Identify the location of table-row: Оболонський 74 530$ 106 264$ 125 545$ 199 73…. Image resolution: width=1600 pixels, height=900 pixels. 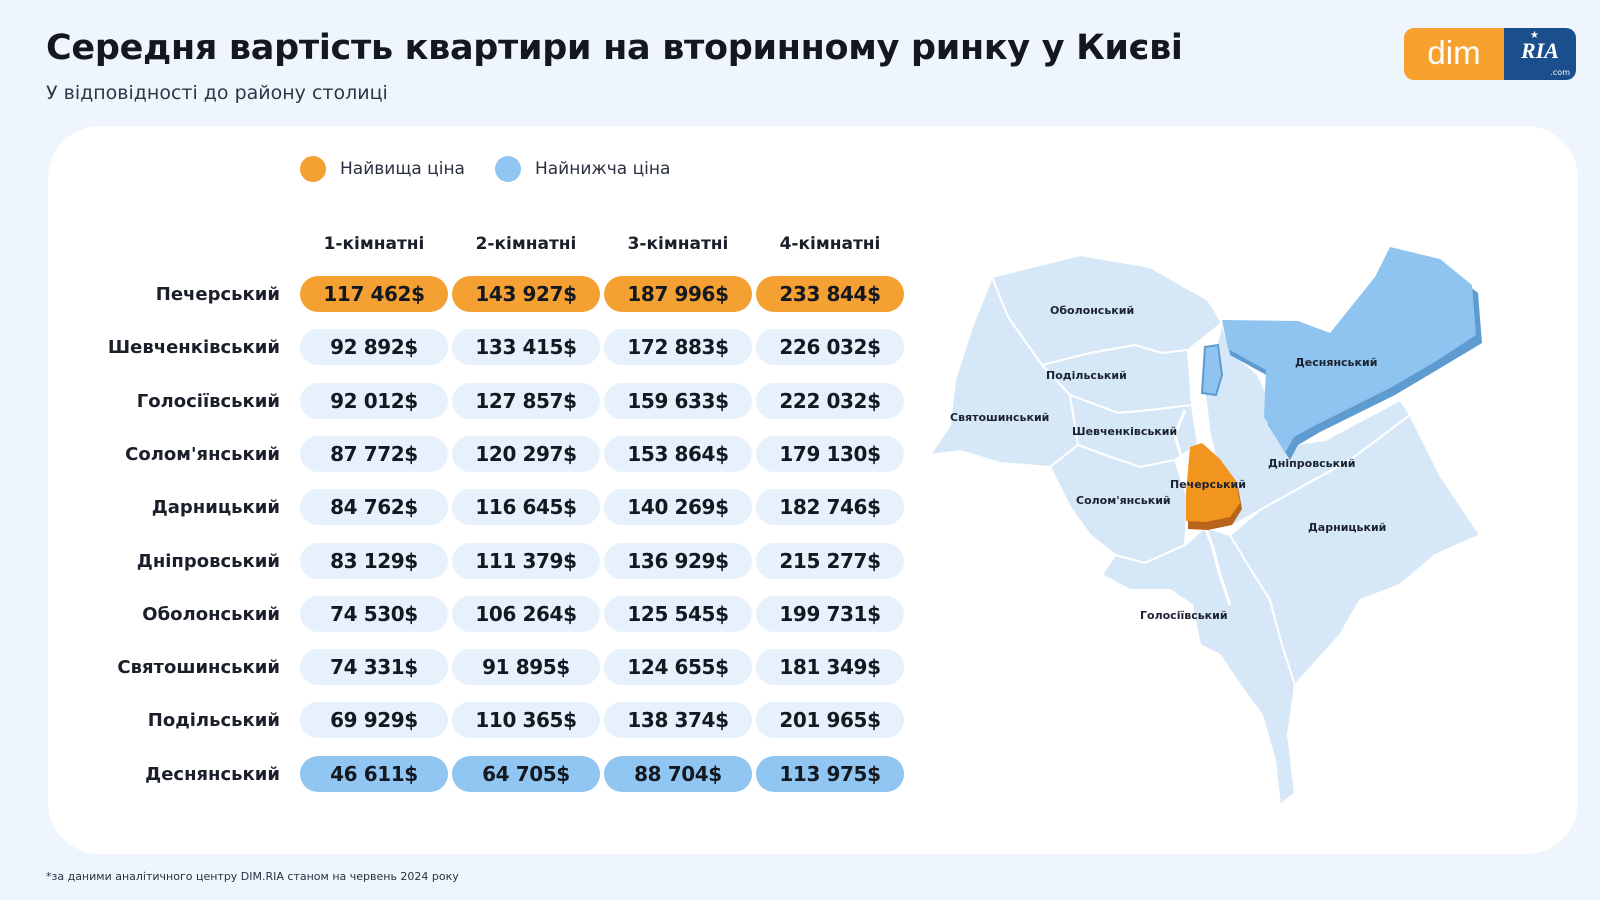
(676, 615).